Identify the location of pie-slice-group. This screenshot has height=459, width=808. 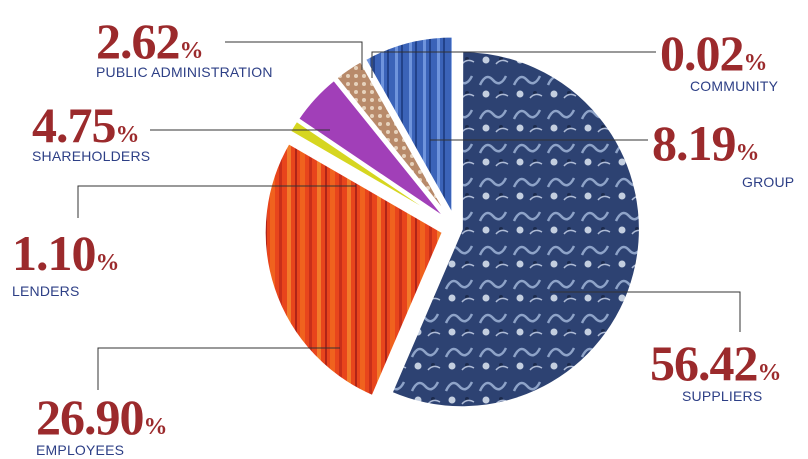
(408, 127).